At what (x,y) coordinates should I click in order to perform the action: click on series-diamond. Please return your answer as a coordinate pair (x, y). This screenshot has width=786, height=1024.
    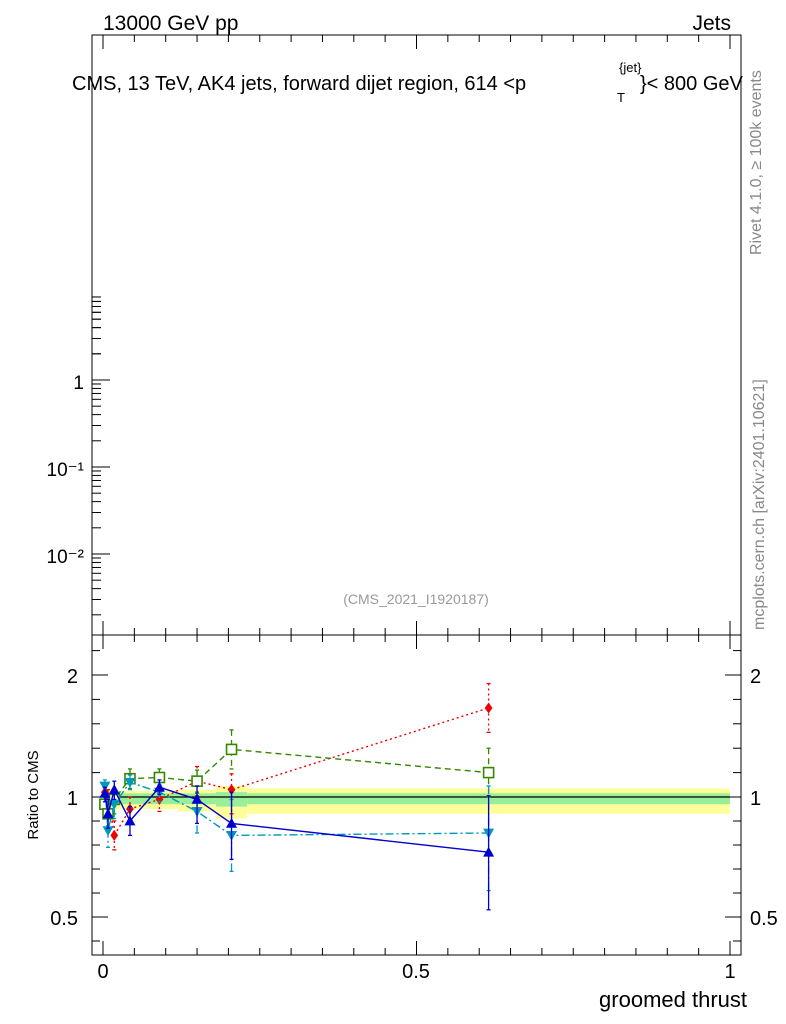
    Looking at the image, I should click on (297, 766).